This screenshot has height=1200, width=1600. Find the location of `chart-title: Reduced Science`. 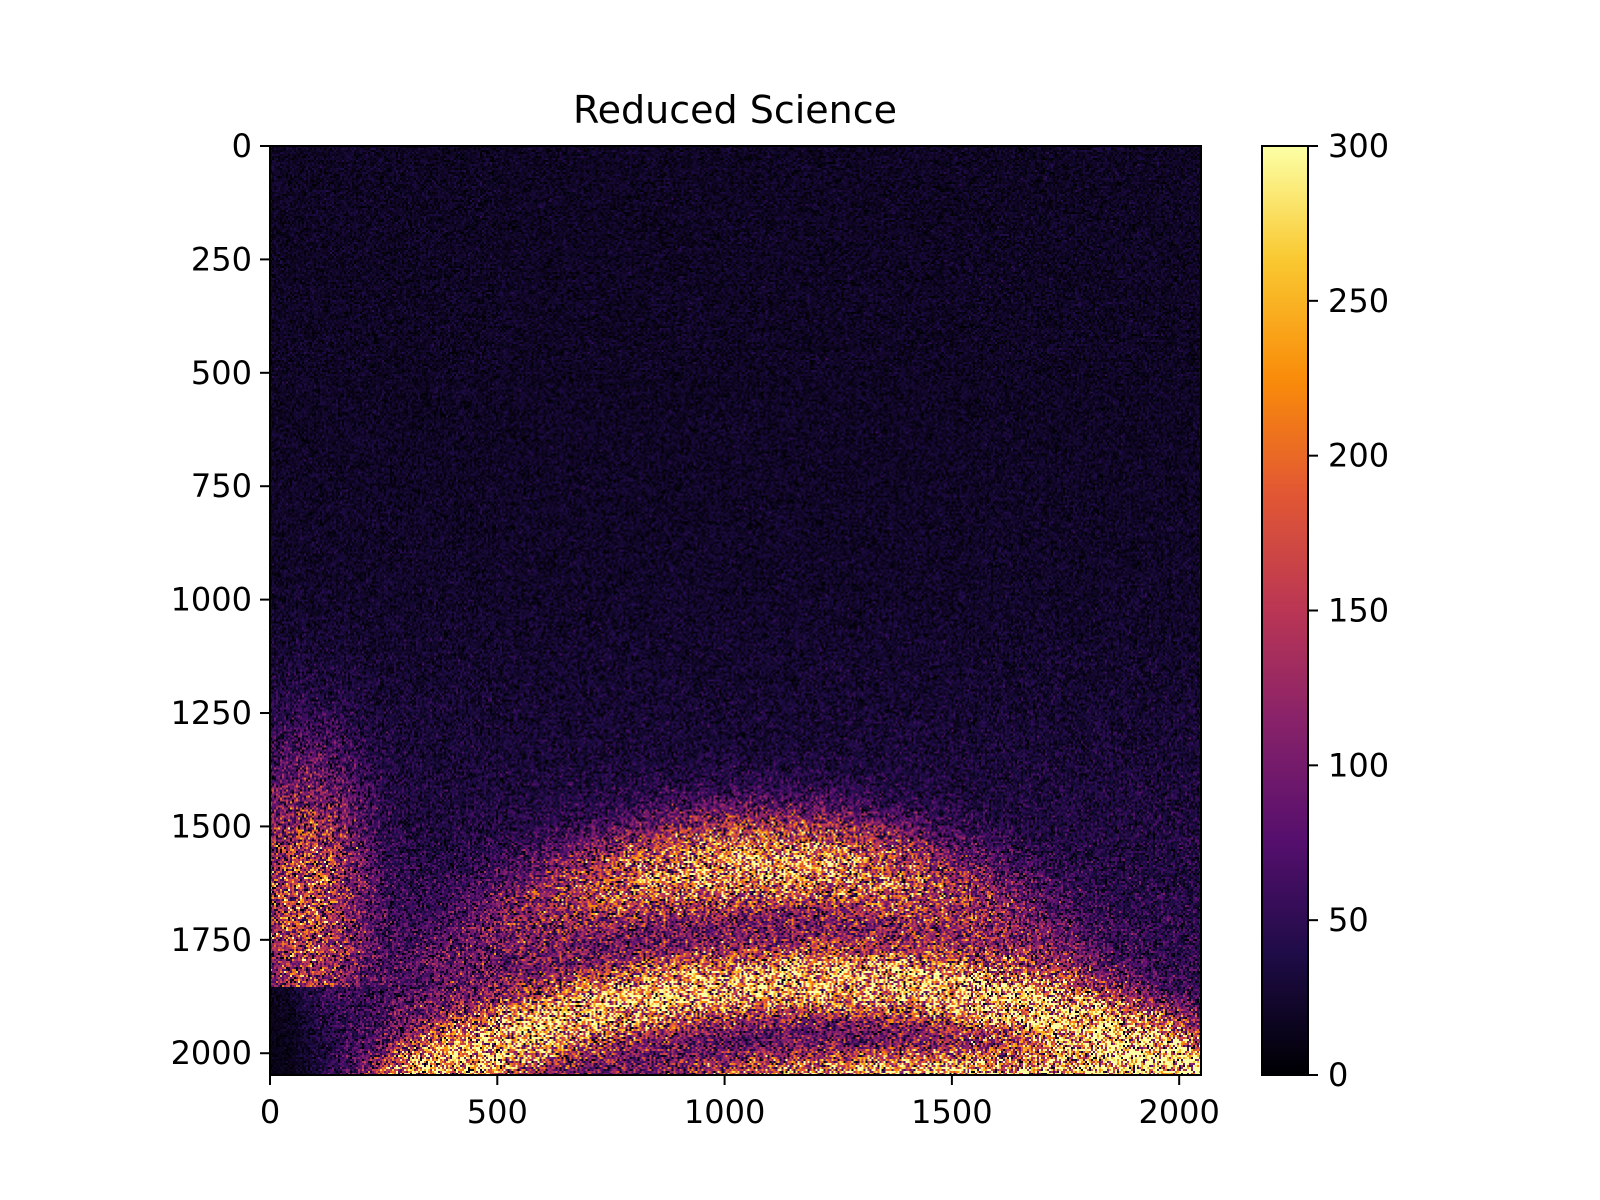

chart-title: Reduced Science is located at coordinates (735, 110).